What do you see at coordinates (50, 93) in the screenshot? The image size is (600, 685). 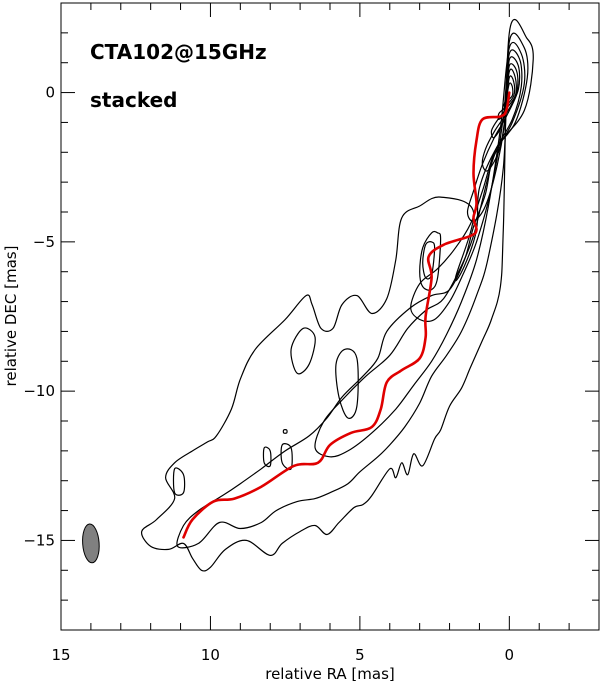 I see `y-tick-label: 0` at bounding box center [50, 93].